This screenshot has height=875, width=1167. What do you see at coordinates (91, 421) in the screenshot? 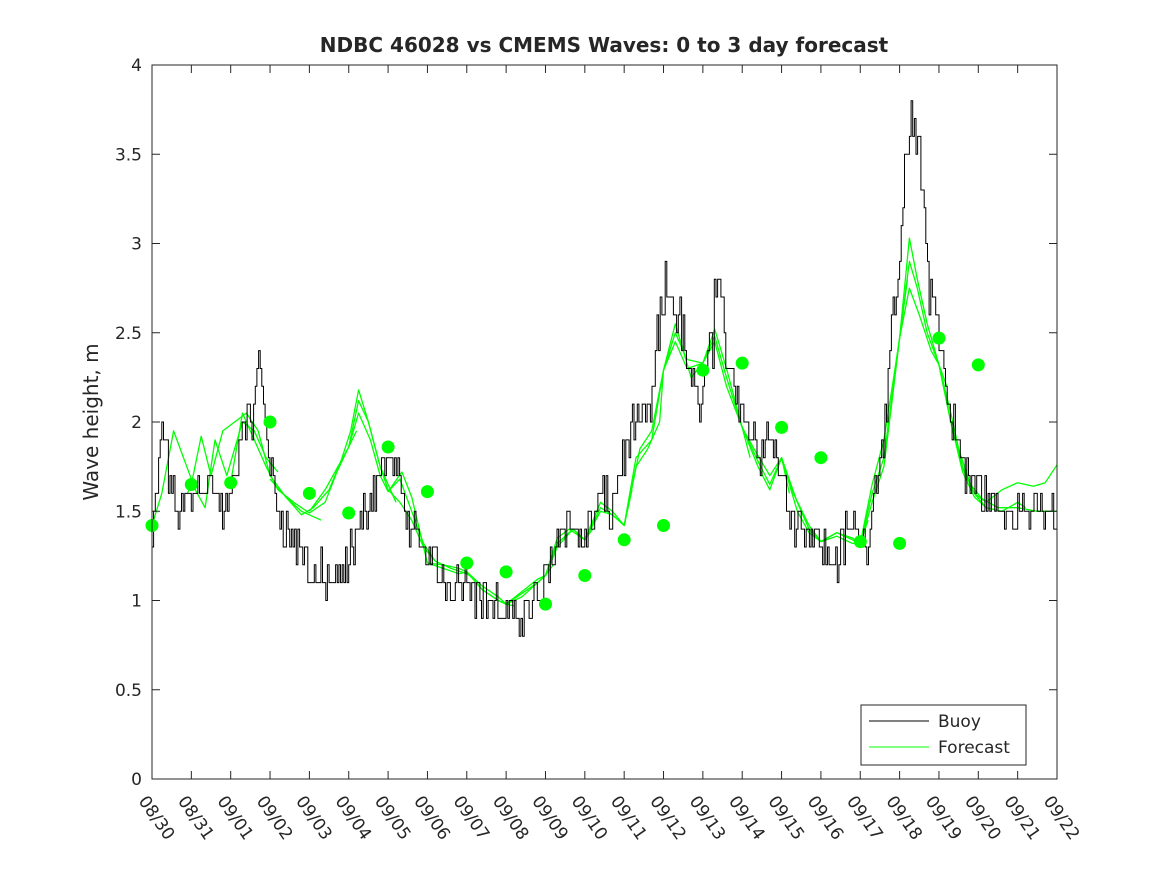
I see `y-axis-label: Wave height, m` at bounding box center [91, 421].